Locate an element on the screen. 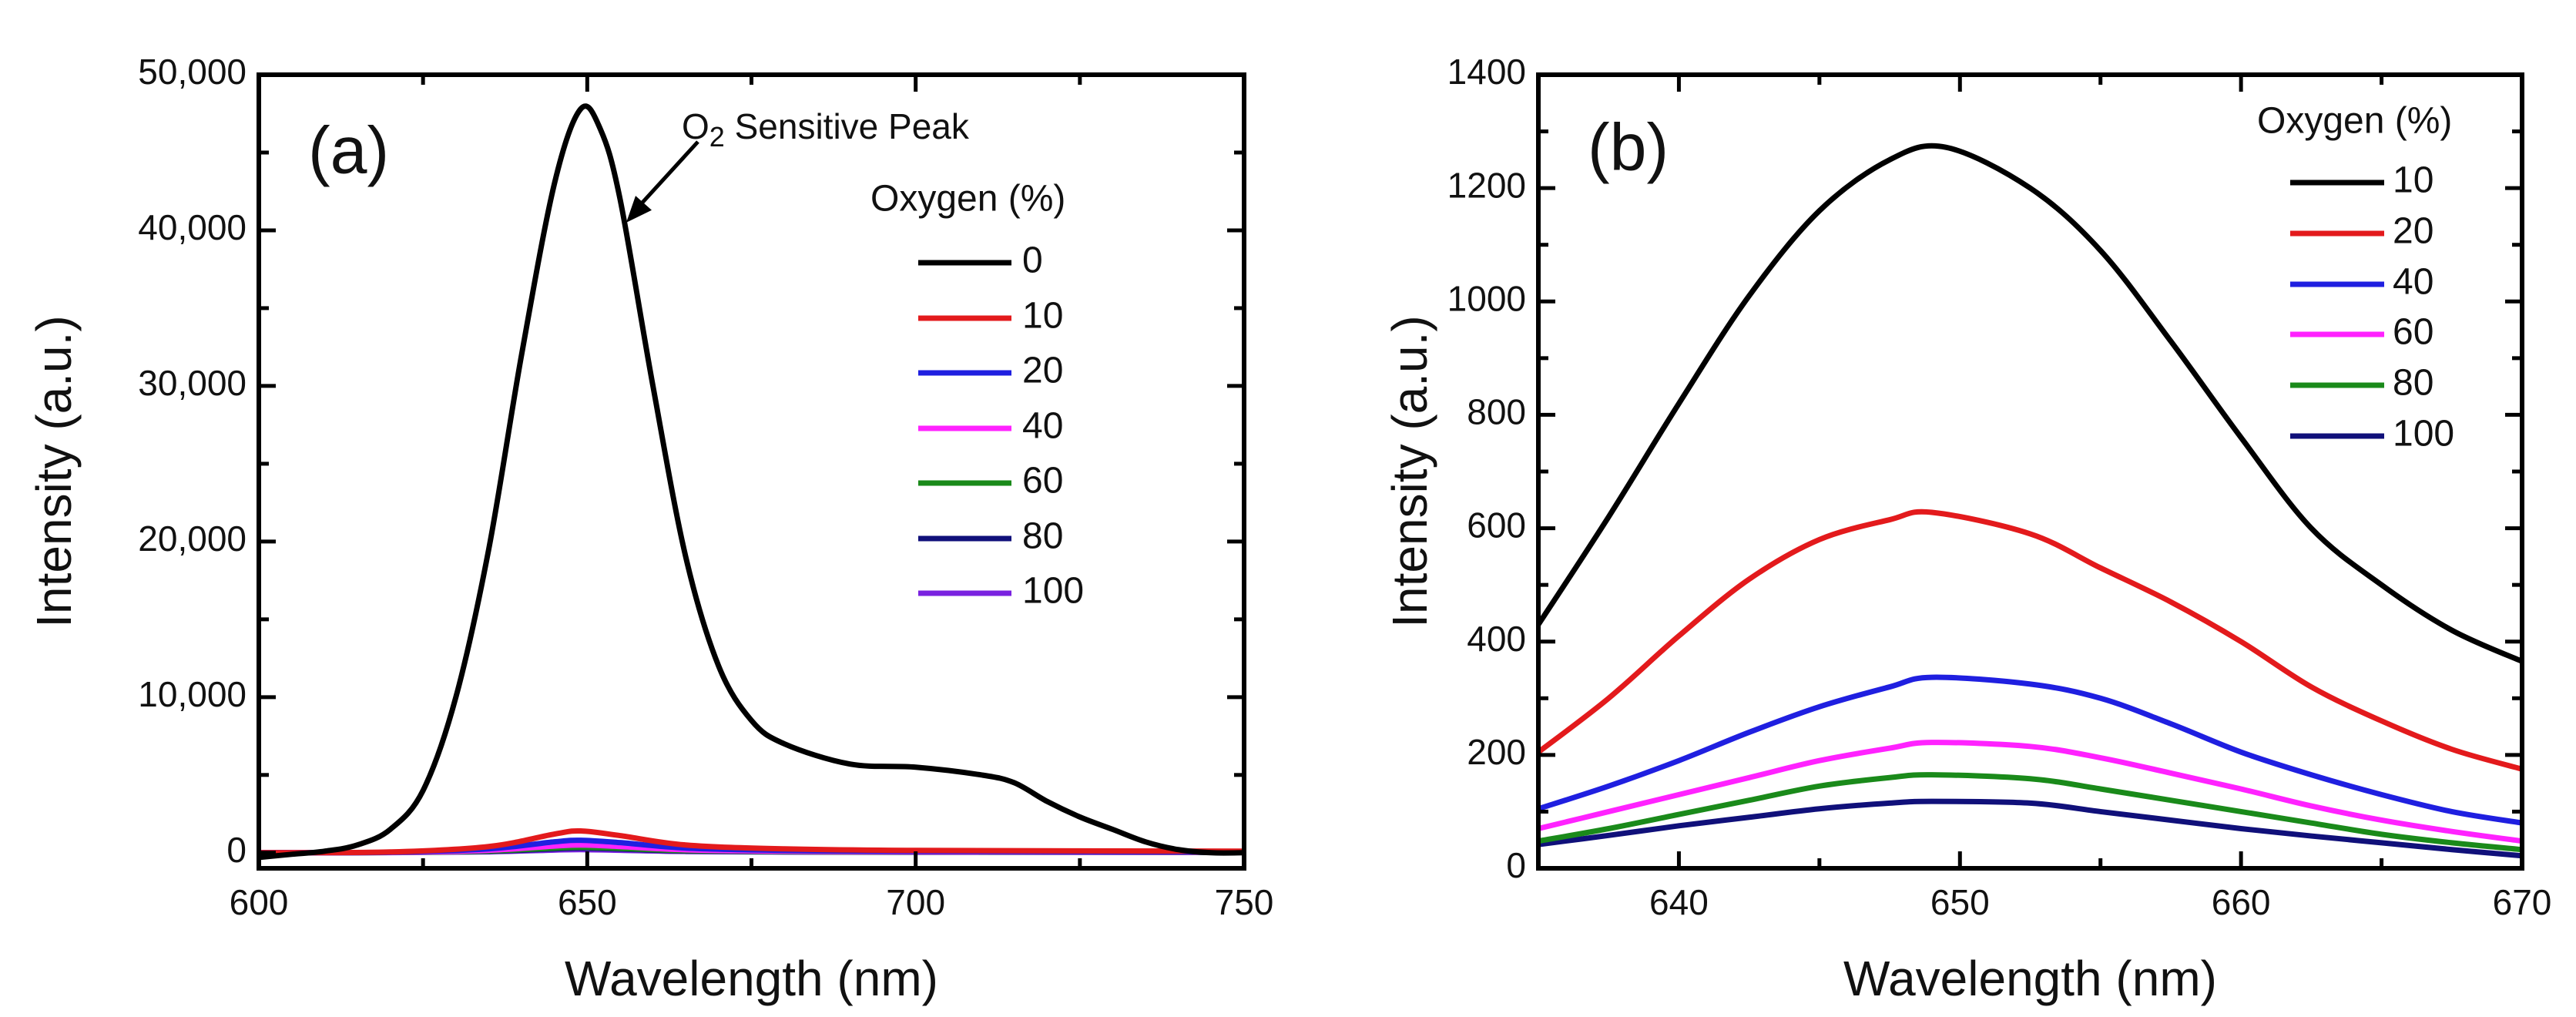  legend: Oxygen (%) 10 20 40 60 80 100 is located at coordinates (2355, 278).